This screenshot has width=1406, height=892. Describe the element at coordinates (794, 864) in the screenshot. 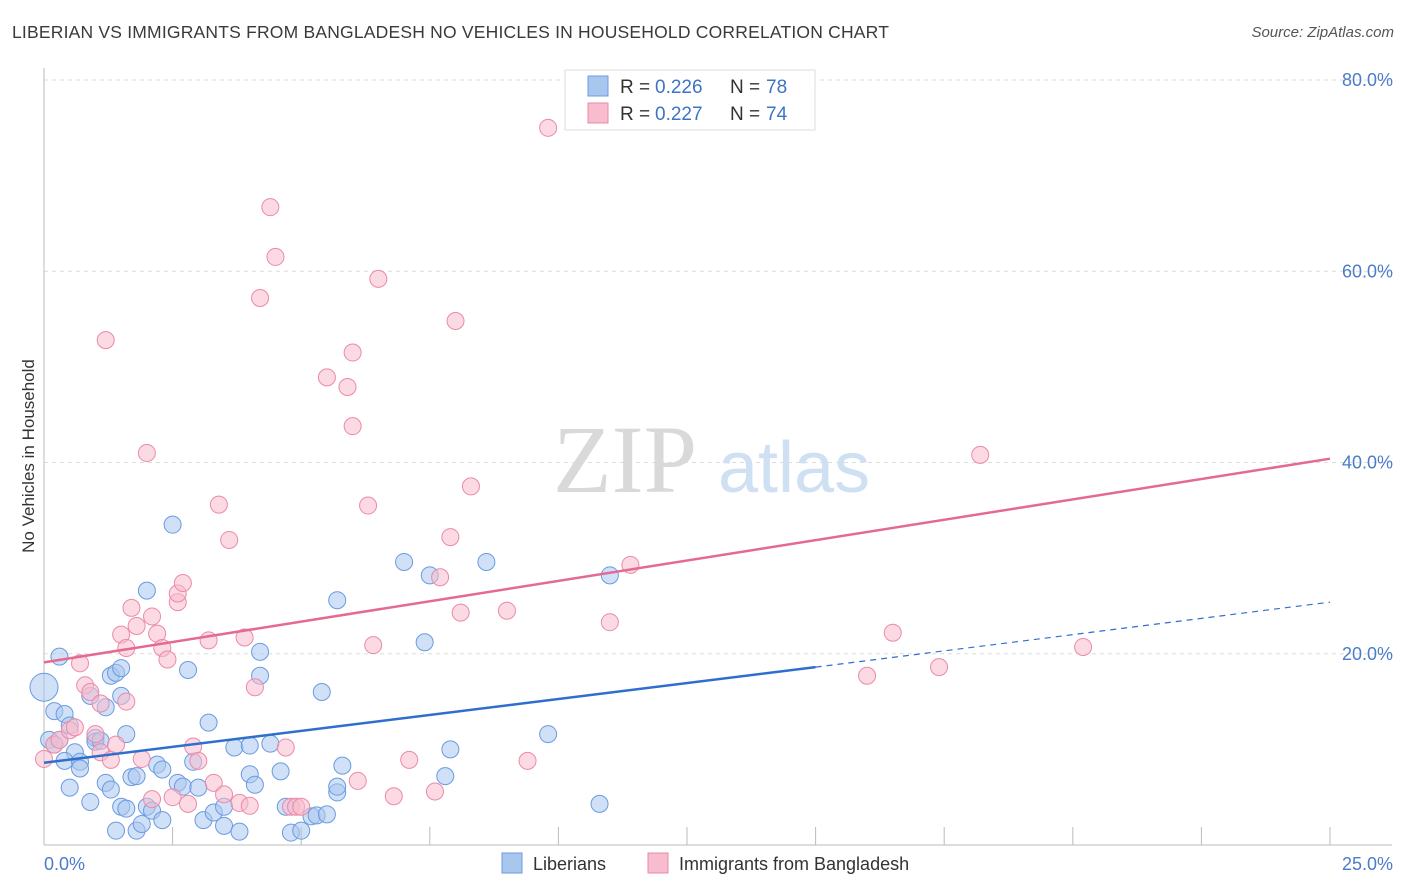

I see `bottom-legend-bangladesh: Immigrants from Bangladesh` at that location.